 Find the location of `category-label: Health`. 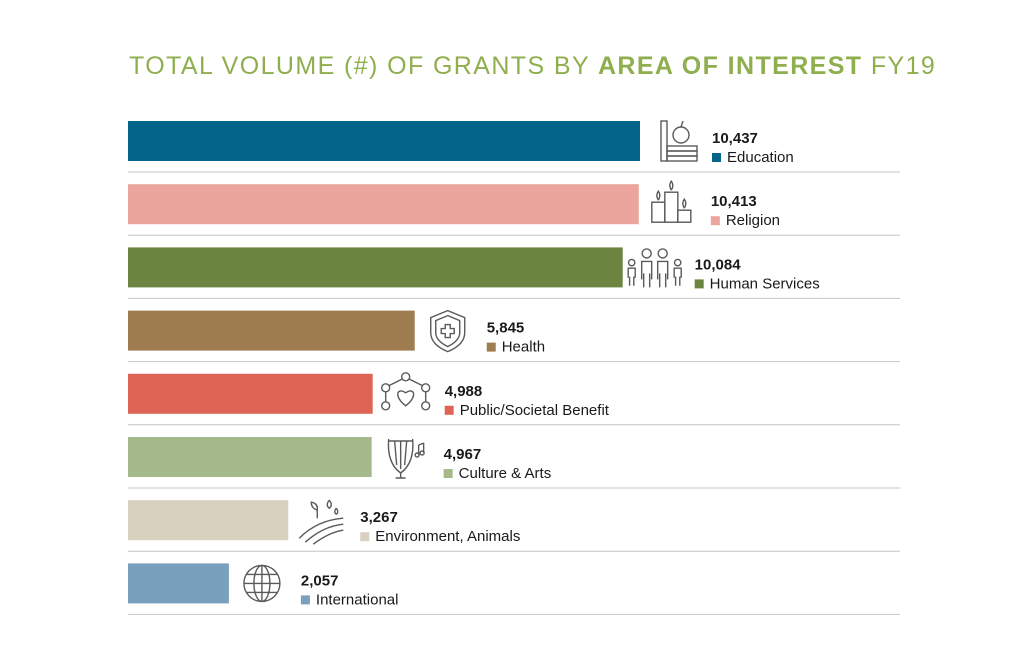

category-label: Health is located at coordinates (523, 347).